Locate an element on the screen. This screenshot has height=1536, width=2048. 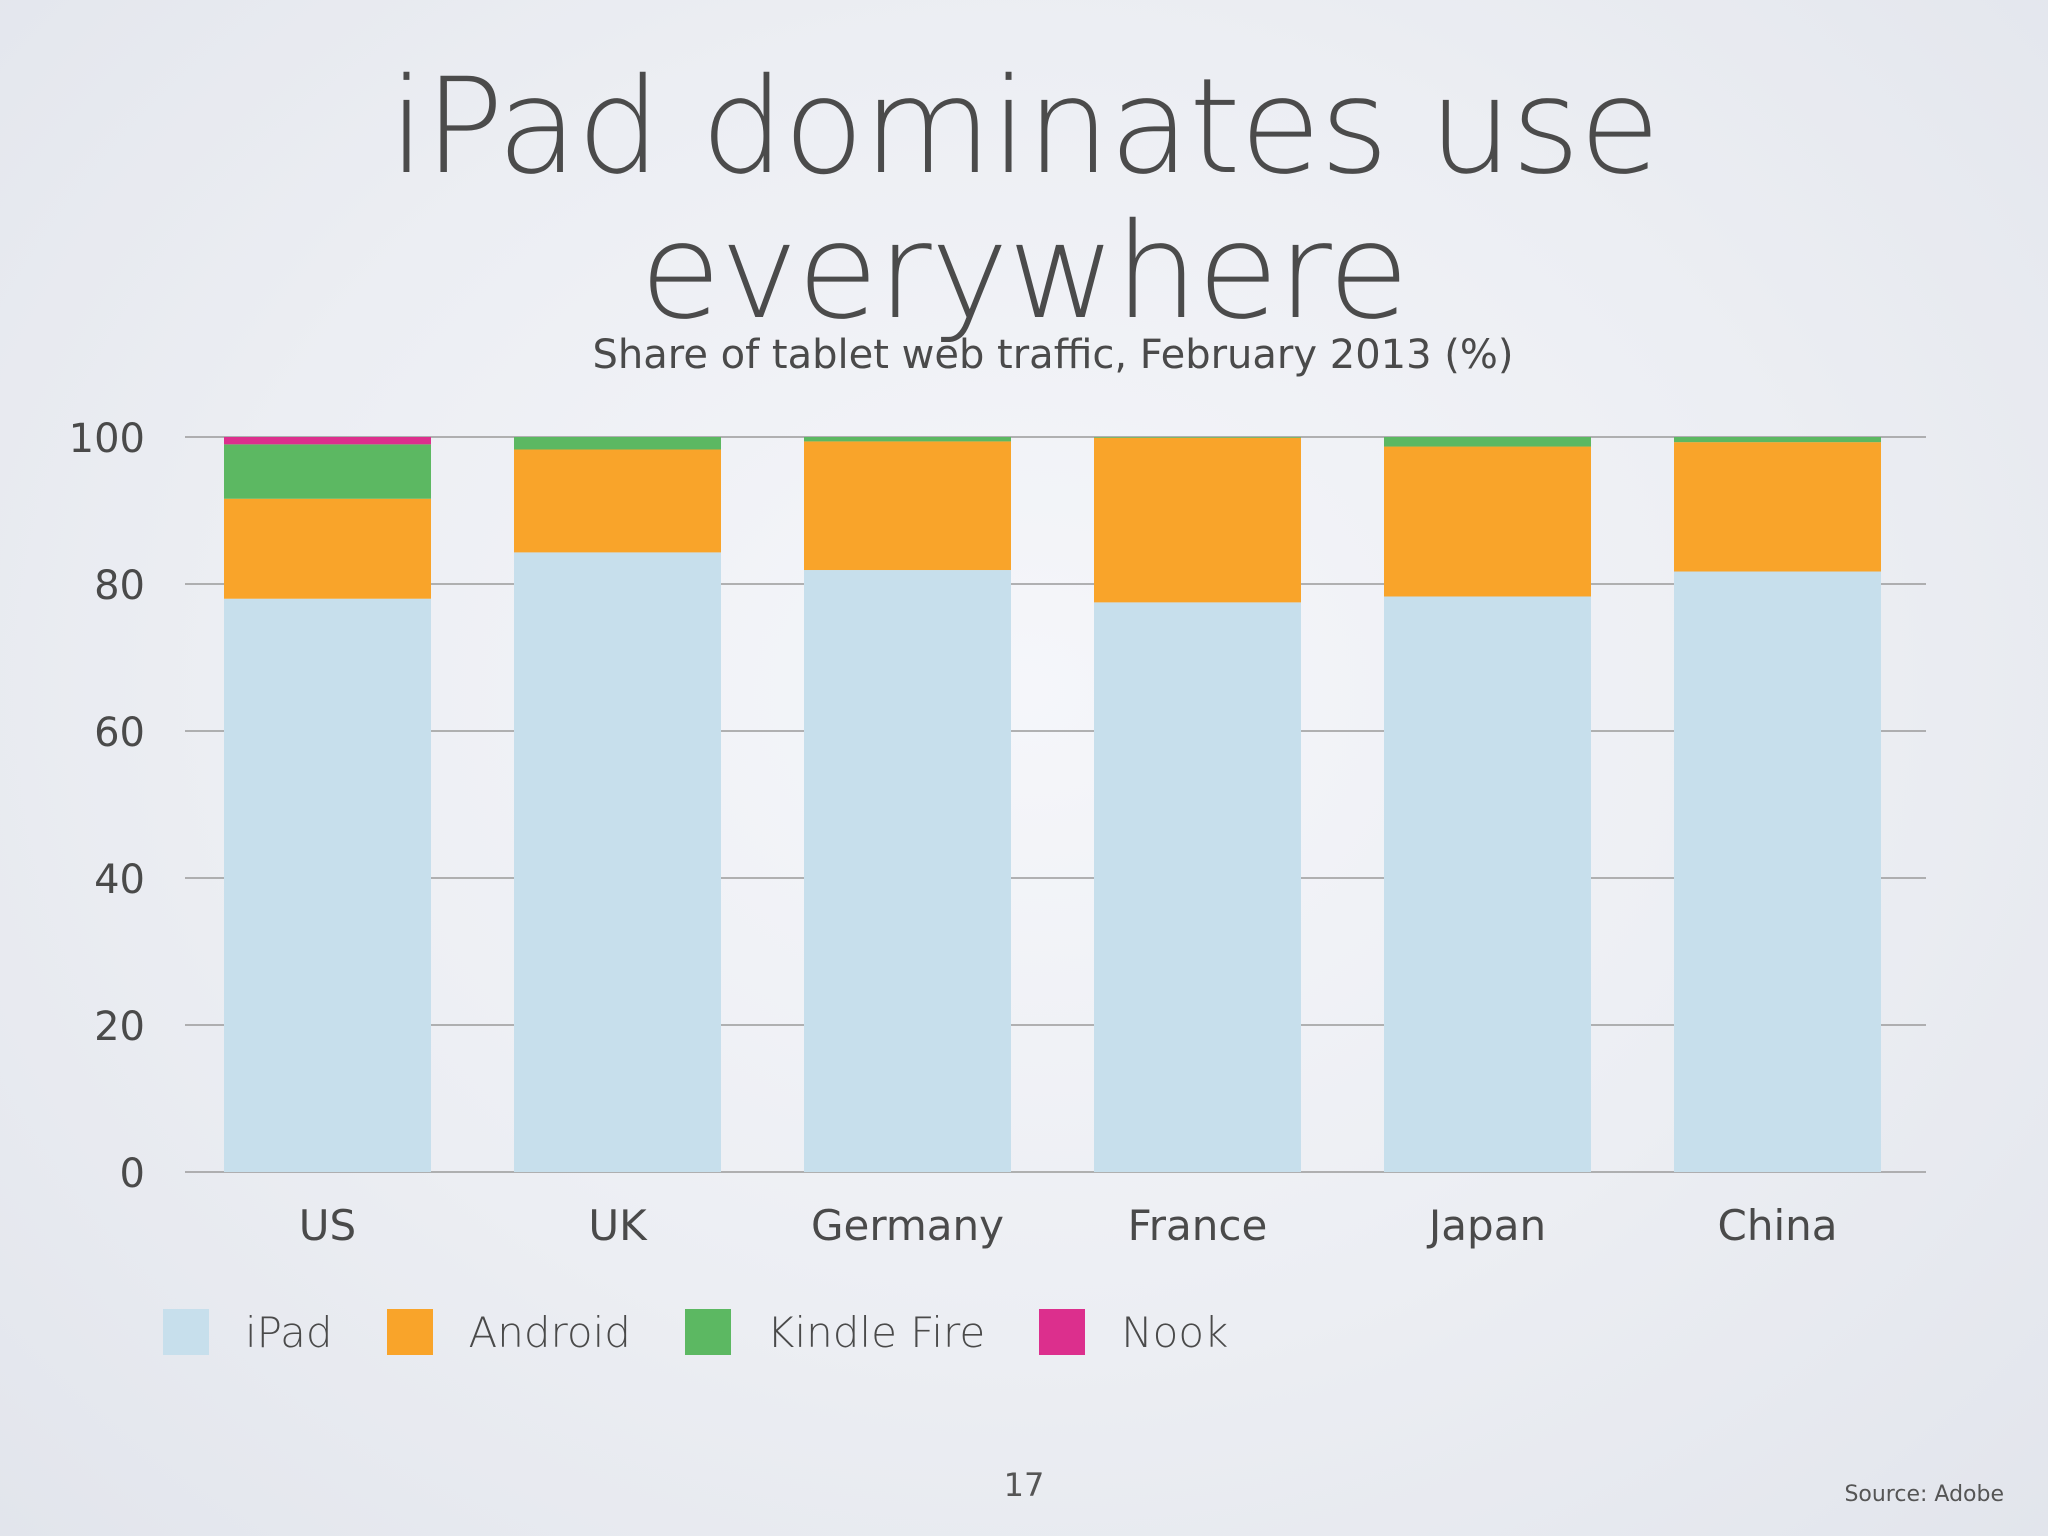
bar-us-nook is located at coordinates (327, 441).